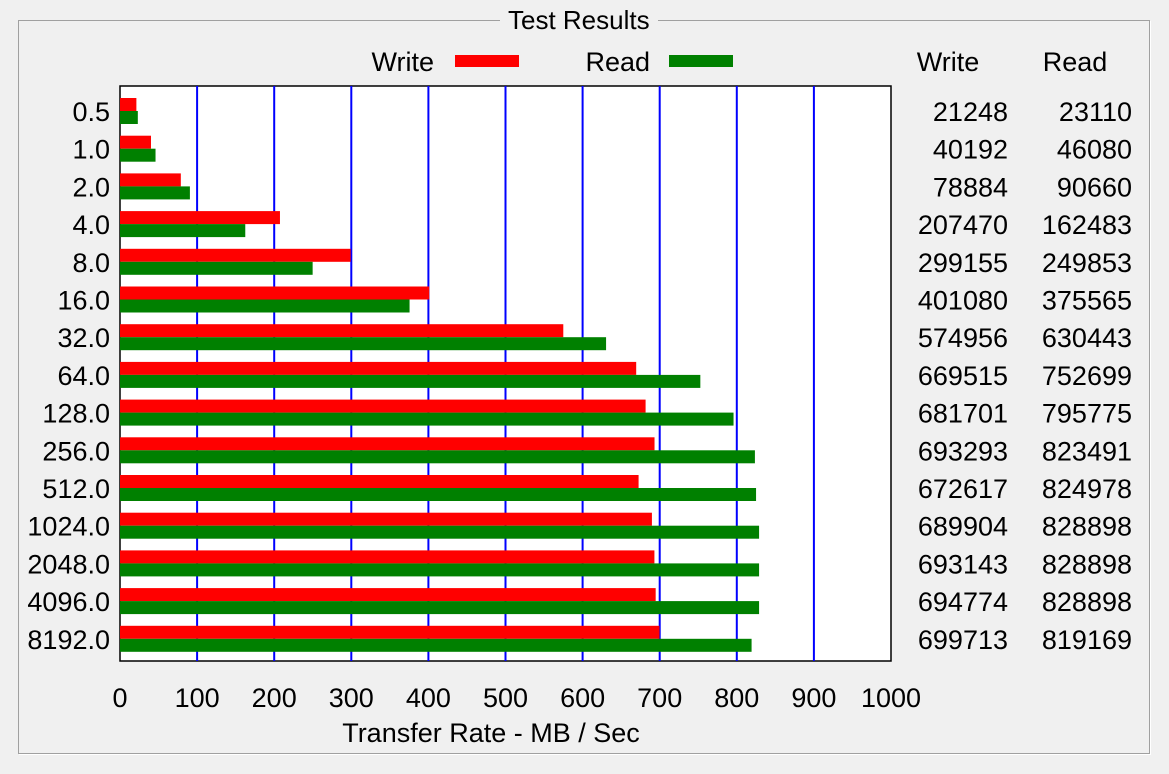 The width and height of the screenshot is (1169, 774). What do you see at coordinates (963, 301) in the screenshot?
I see `table-write-value: 401080` at bounding box center [963, 301].